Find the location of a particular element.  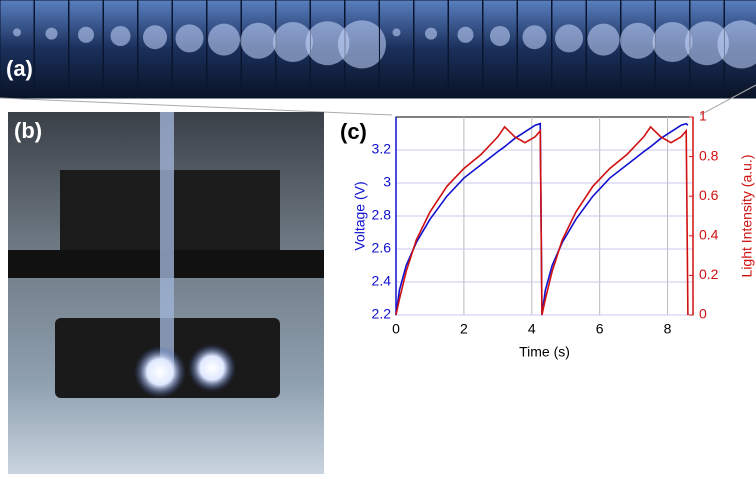

y2-tick-label: 1 is located at coordinates (703, 116).